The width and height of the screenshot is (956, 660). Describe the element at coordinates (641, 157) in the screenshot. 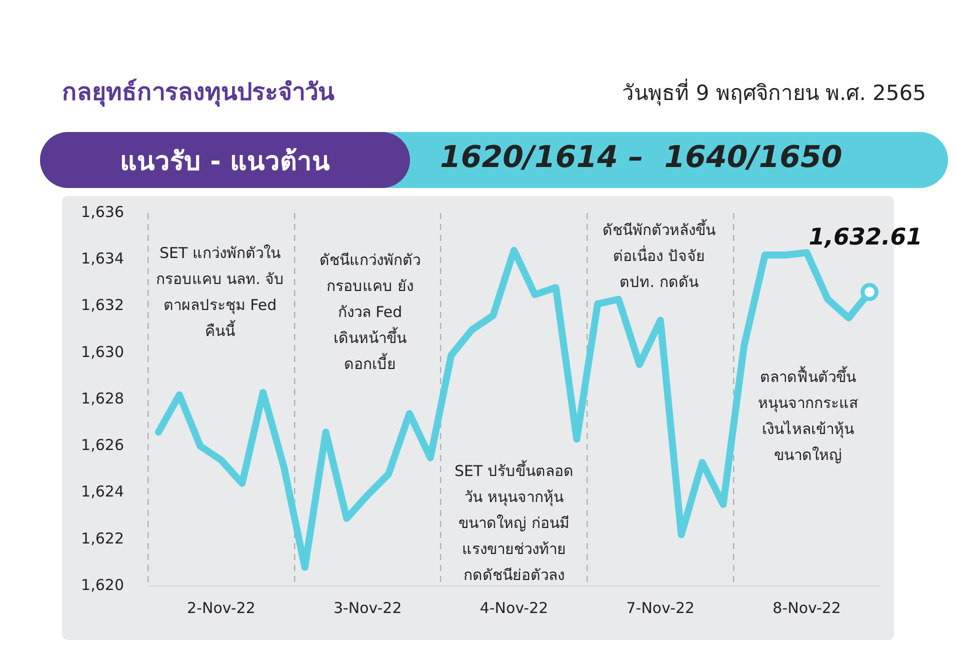

I see `text: 1620/1614 – 1640/1650` at that location.